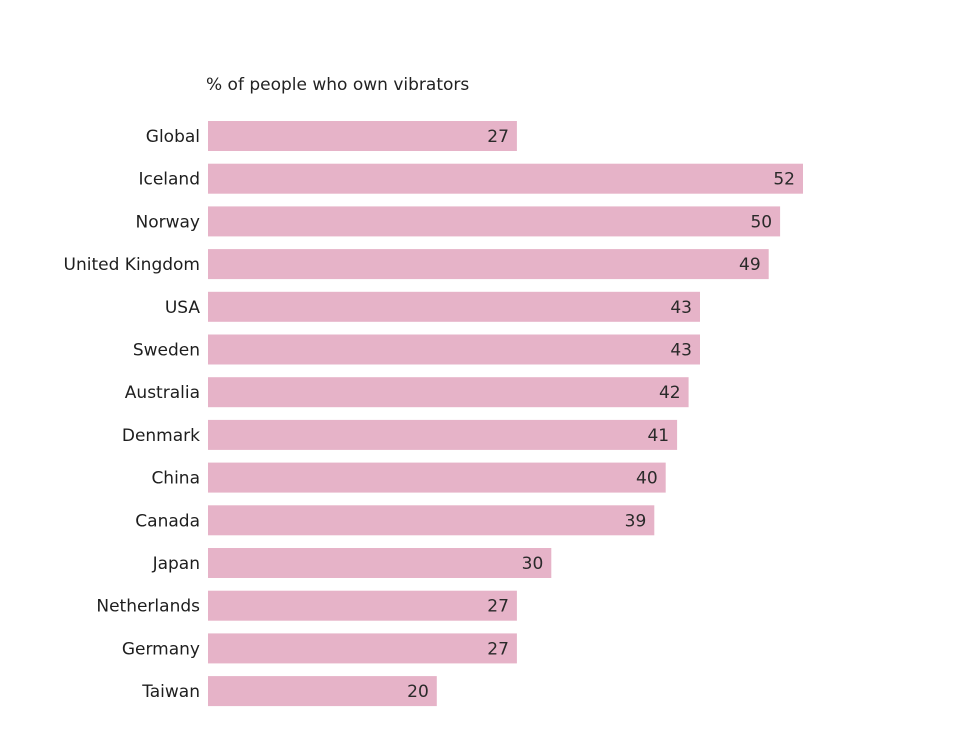 The width and height of the screenshot is (953, 735). I want to click on bar-australia, so click(448, 392).